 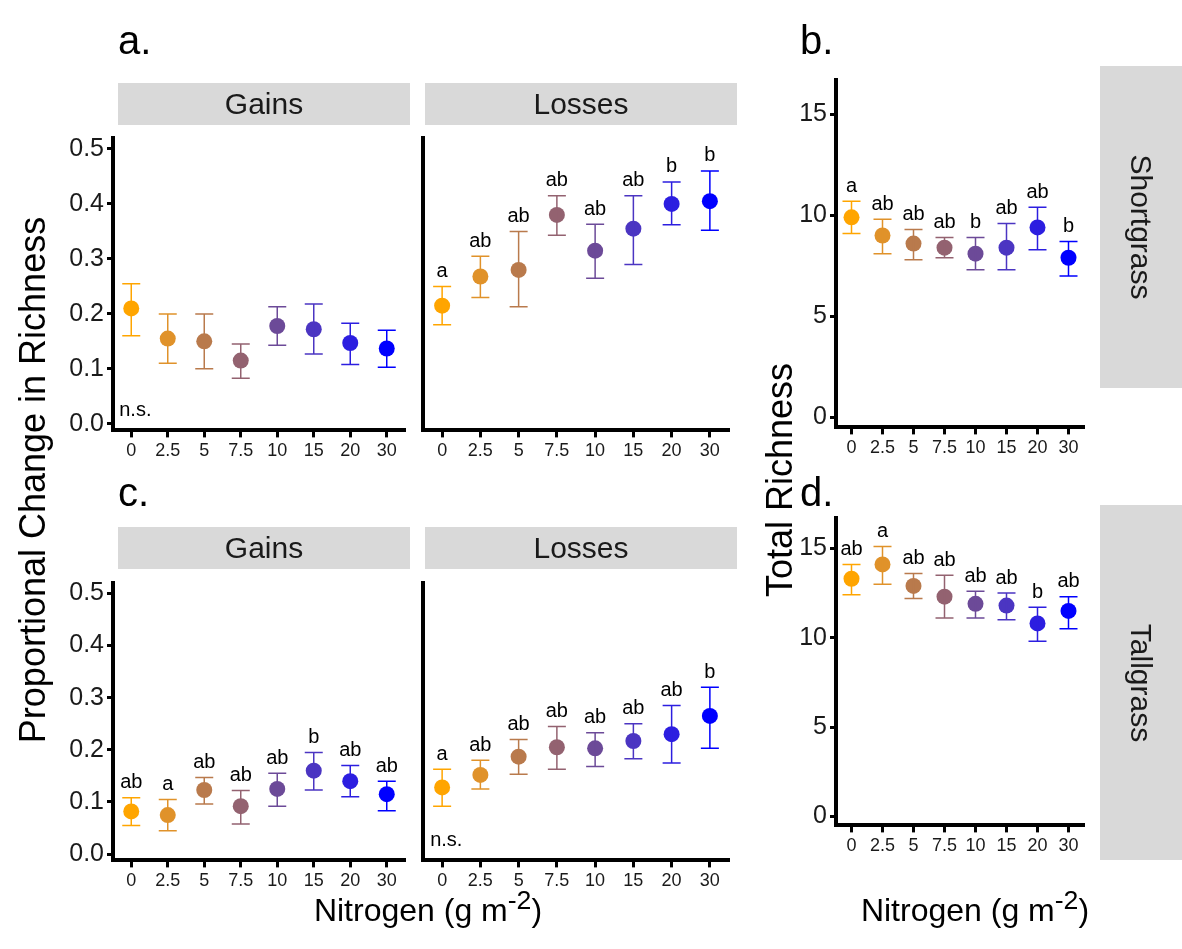 I want to click on chart-title: b., so click(x=817, y=40).